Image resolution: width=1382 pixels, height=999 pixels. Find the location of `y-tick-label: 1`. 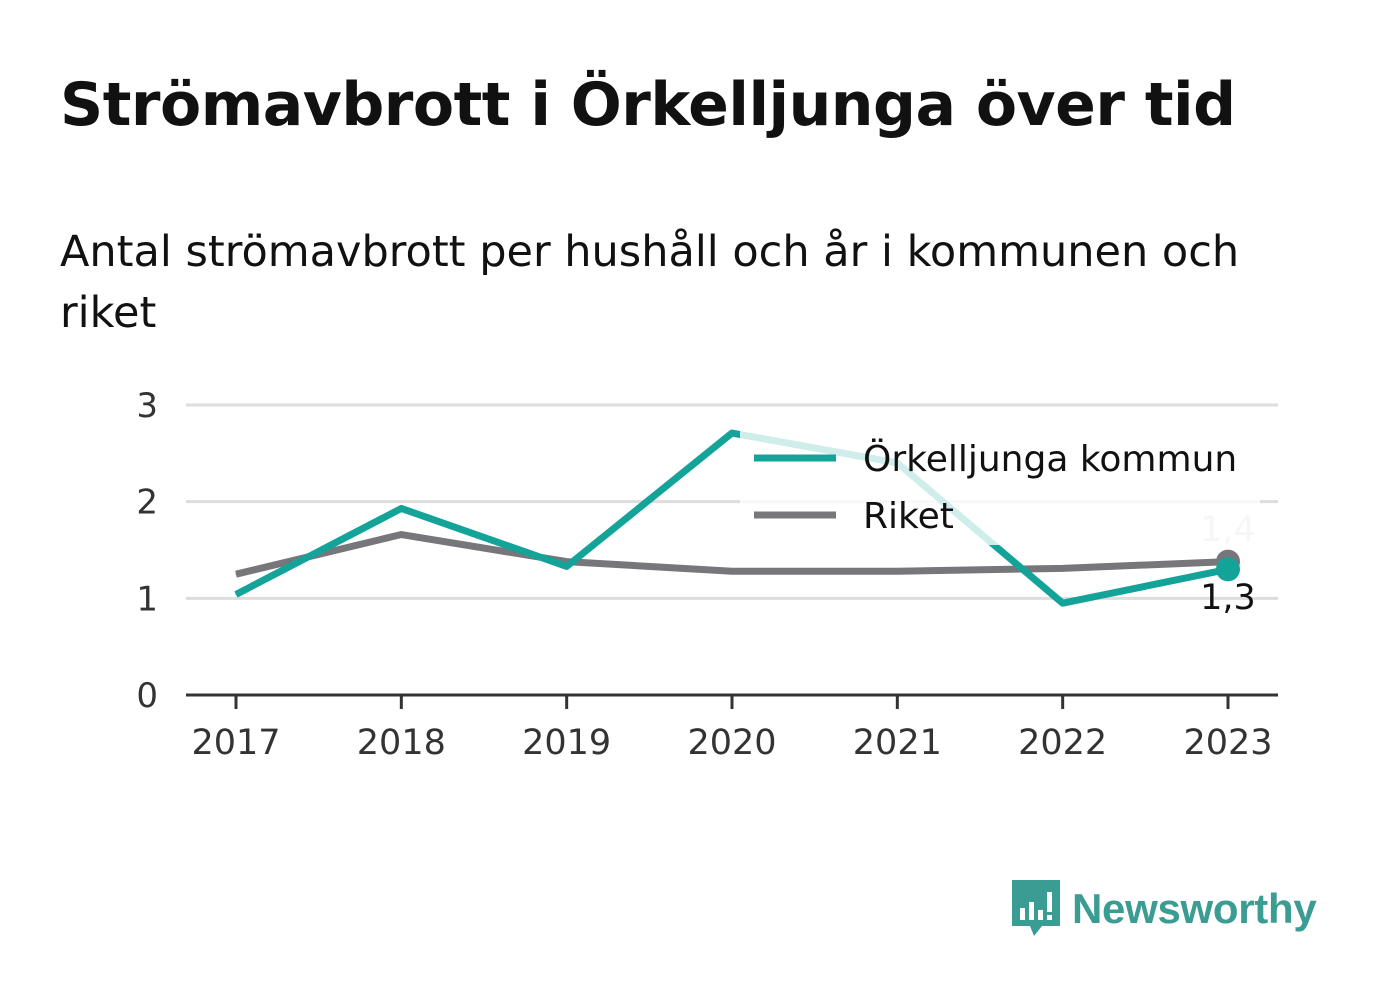

y-tick-label: 1 is located at coordinates (147, 599).